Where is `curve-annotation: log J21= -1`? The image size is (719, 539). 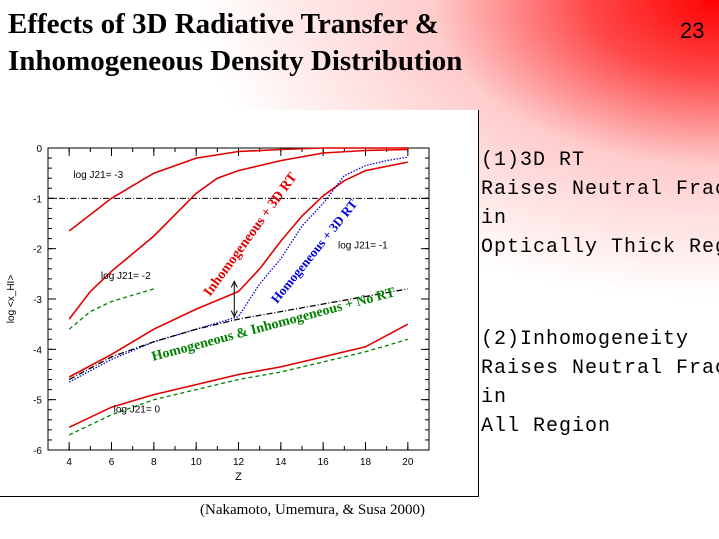 curve-annotation: log J21= -1 is located at coordinates (363, 246).